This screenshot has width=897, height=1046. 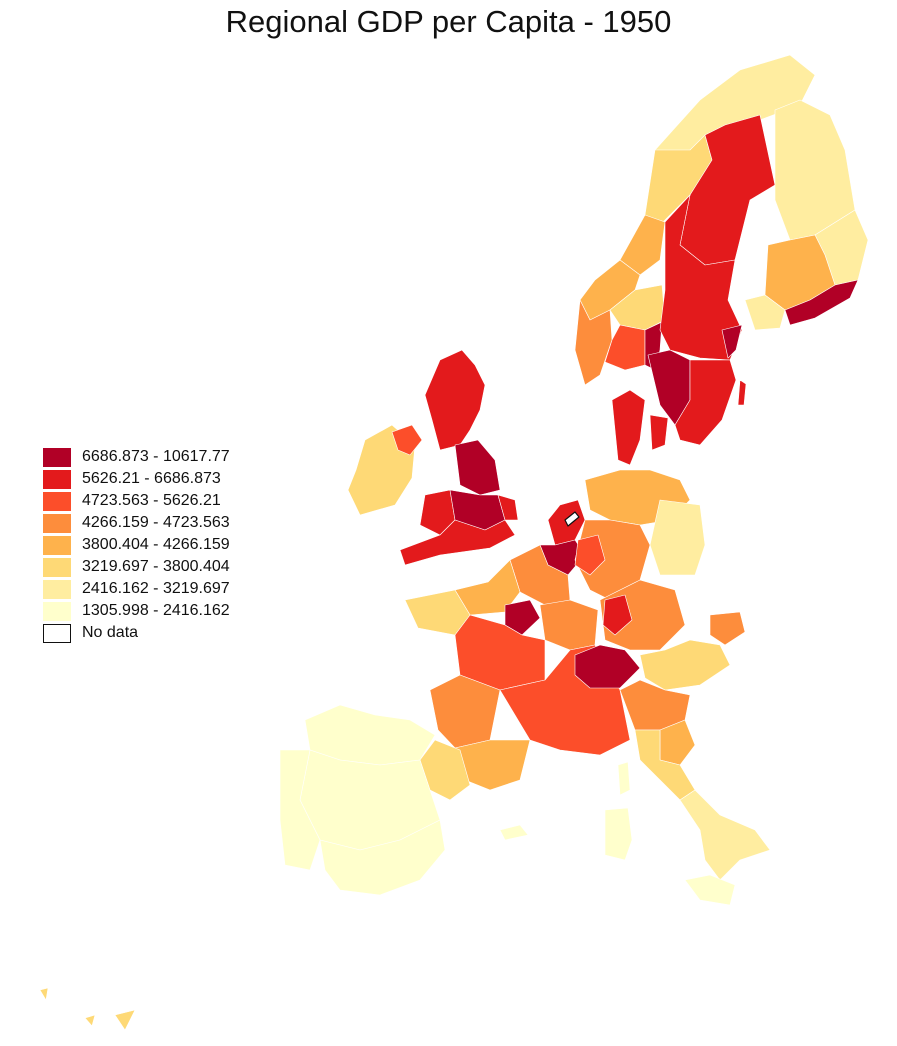 I want to click on region-italy-south, so click(x=725, y=835).